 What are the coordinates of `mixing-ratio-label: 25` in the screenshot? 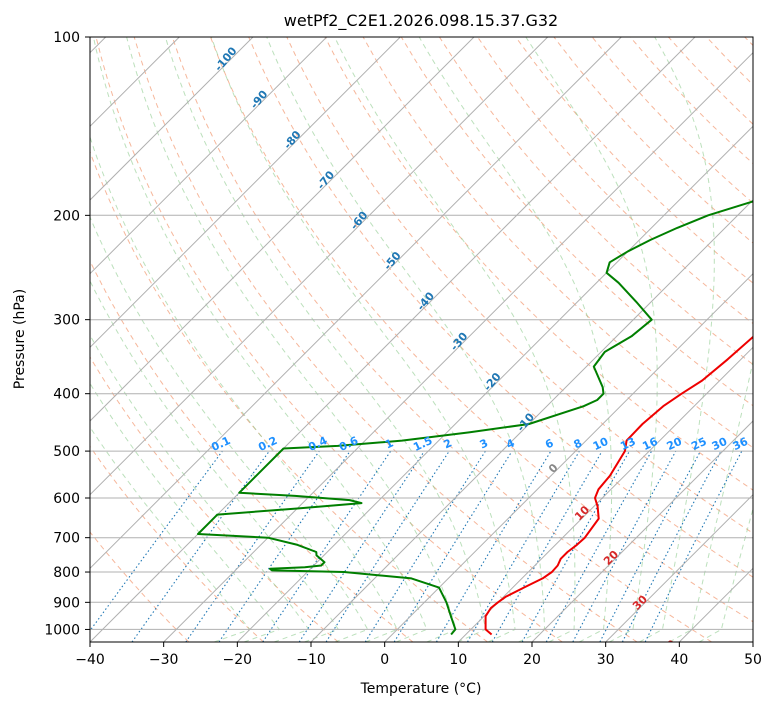 It's located at (698, 444).